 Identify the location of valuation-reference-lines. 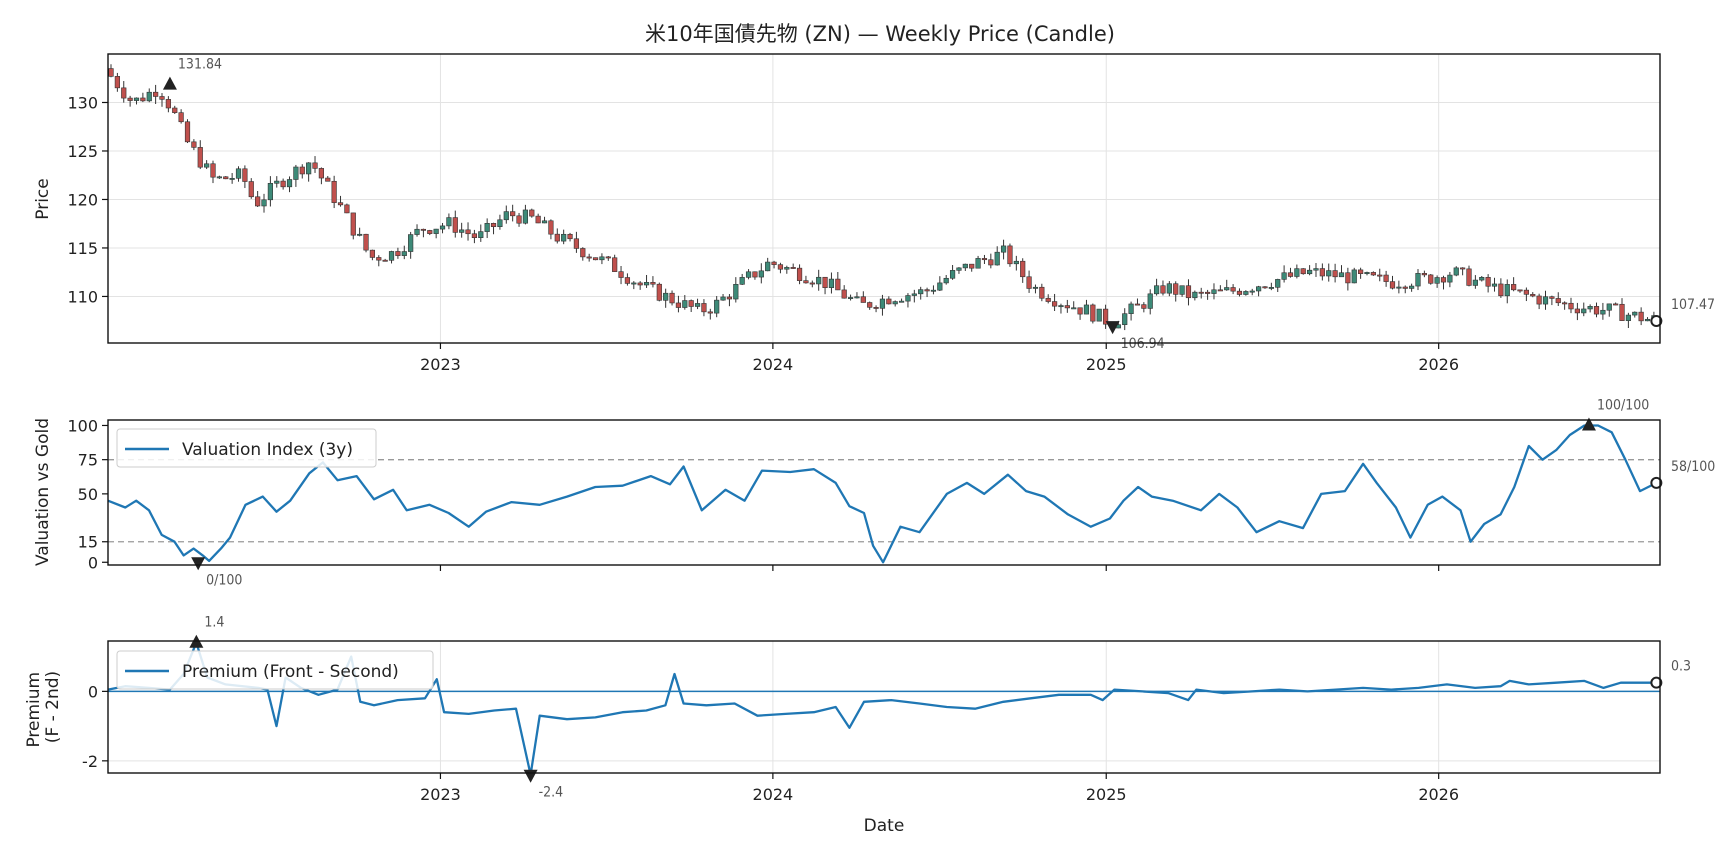
(884, 501).